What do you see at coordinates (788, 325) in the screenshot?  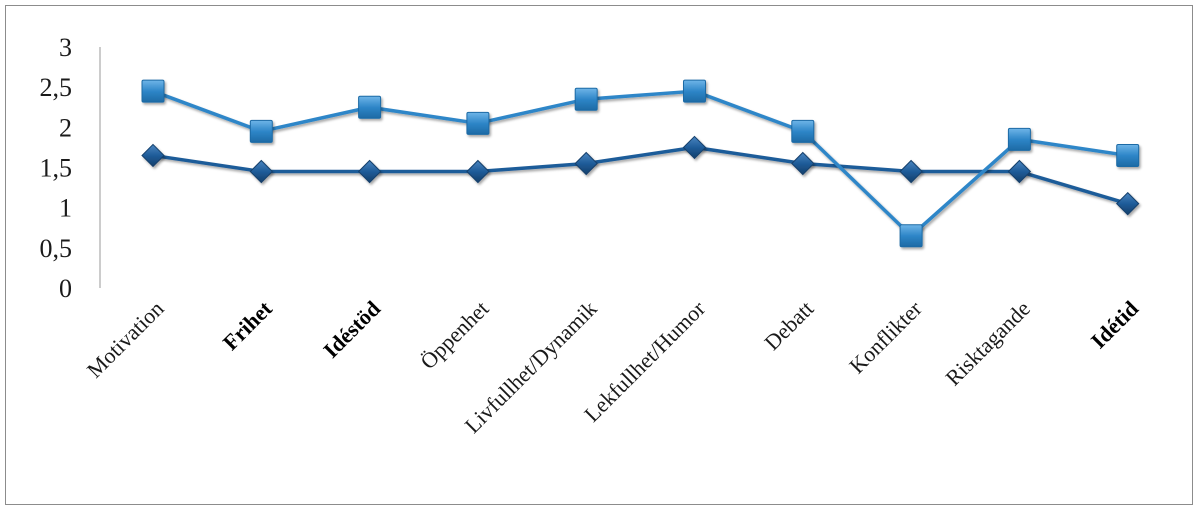 I see `x-category-label: Debatt` at bounding box center [788, 325].